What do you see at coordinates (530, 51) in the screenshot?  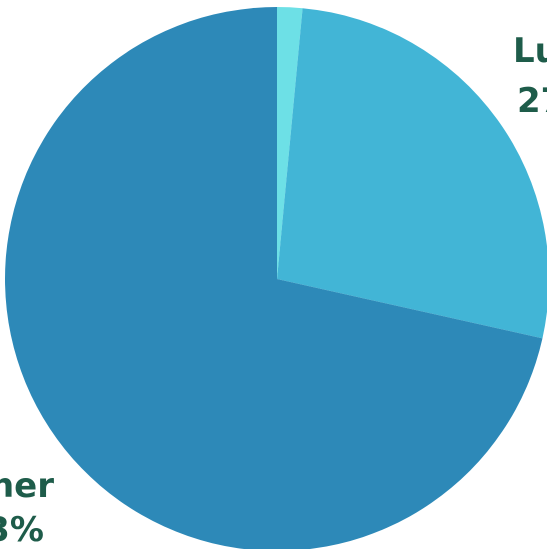 I see `slice-label-lu-name: Lu` at bounding box center [530, 51].